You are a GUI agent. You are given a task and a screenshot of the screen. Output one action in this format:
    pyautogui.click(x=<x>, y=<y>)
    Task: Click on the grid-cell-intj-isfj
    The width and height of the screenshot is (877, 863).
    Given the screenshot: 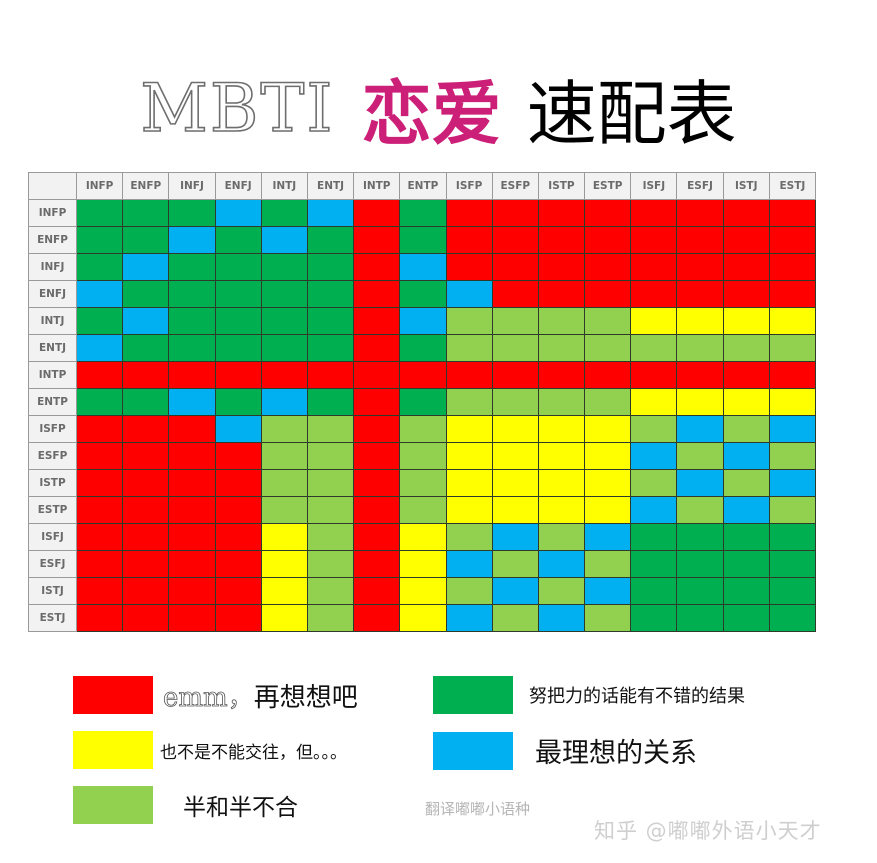 What is the action you would take?
    pyautogui.click(x=654, y=321)
    